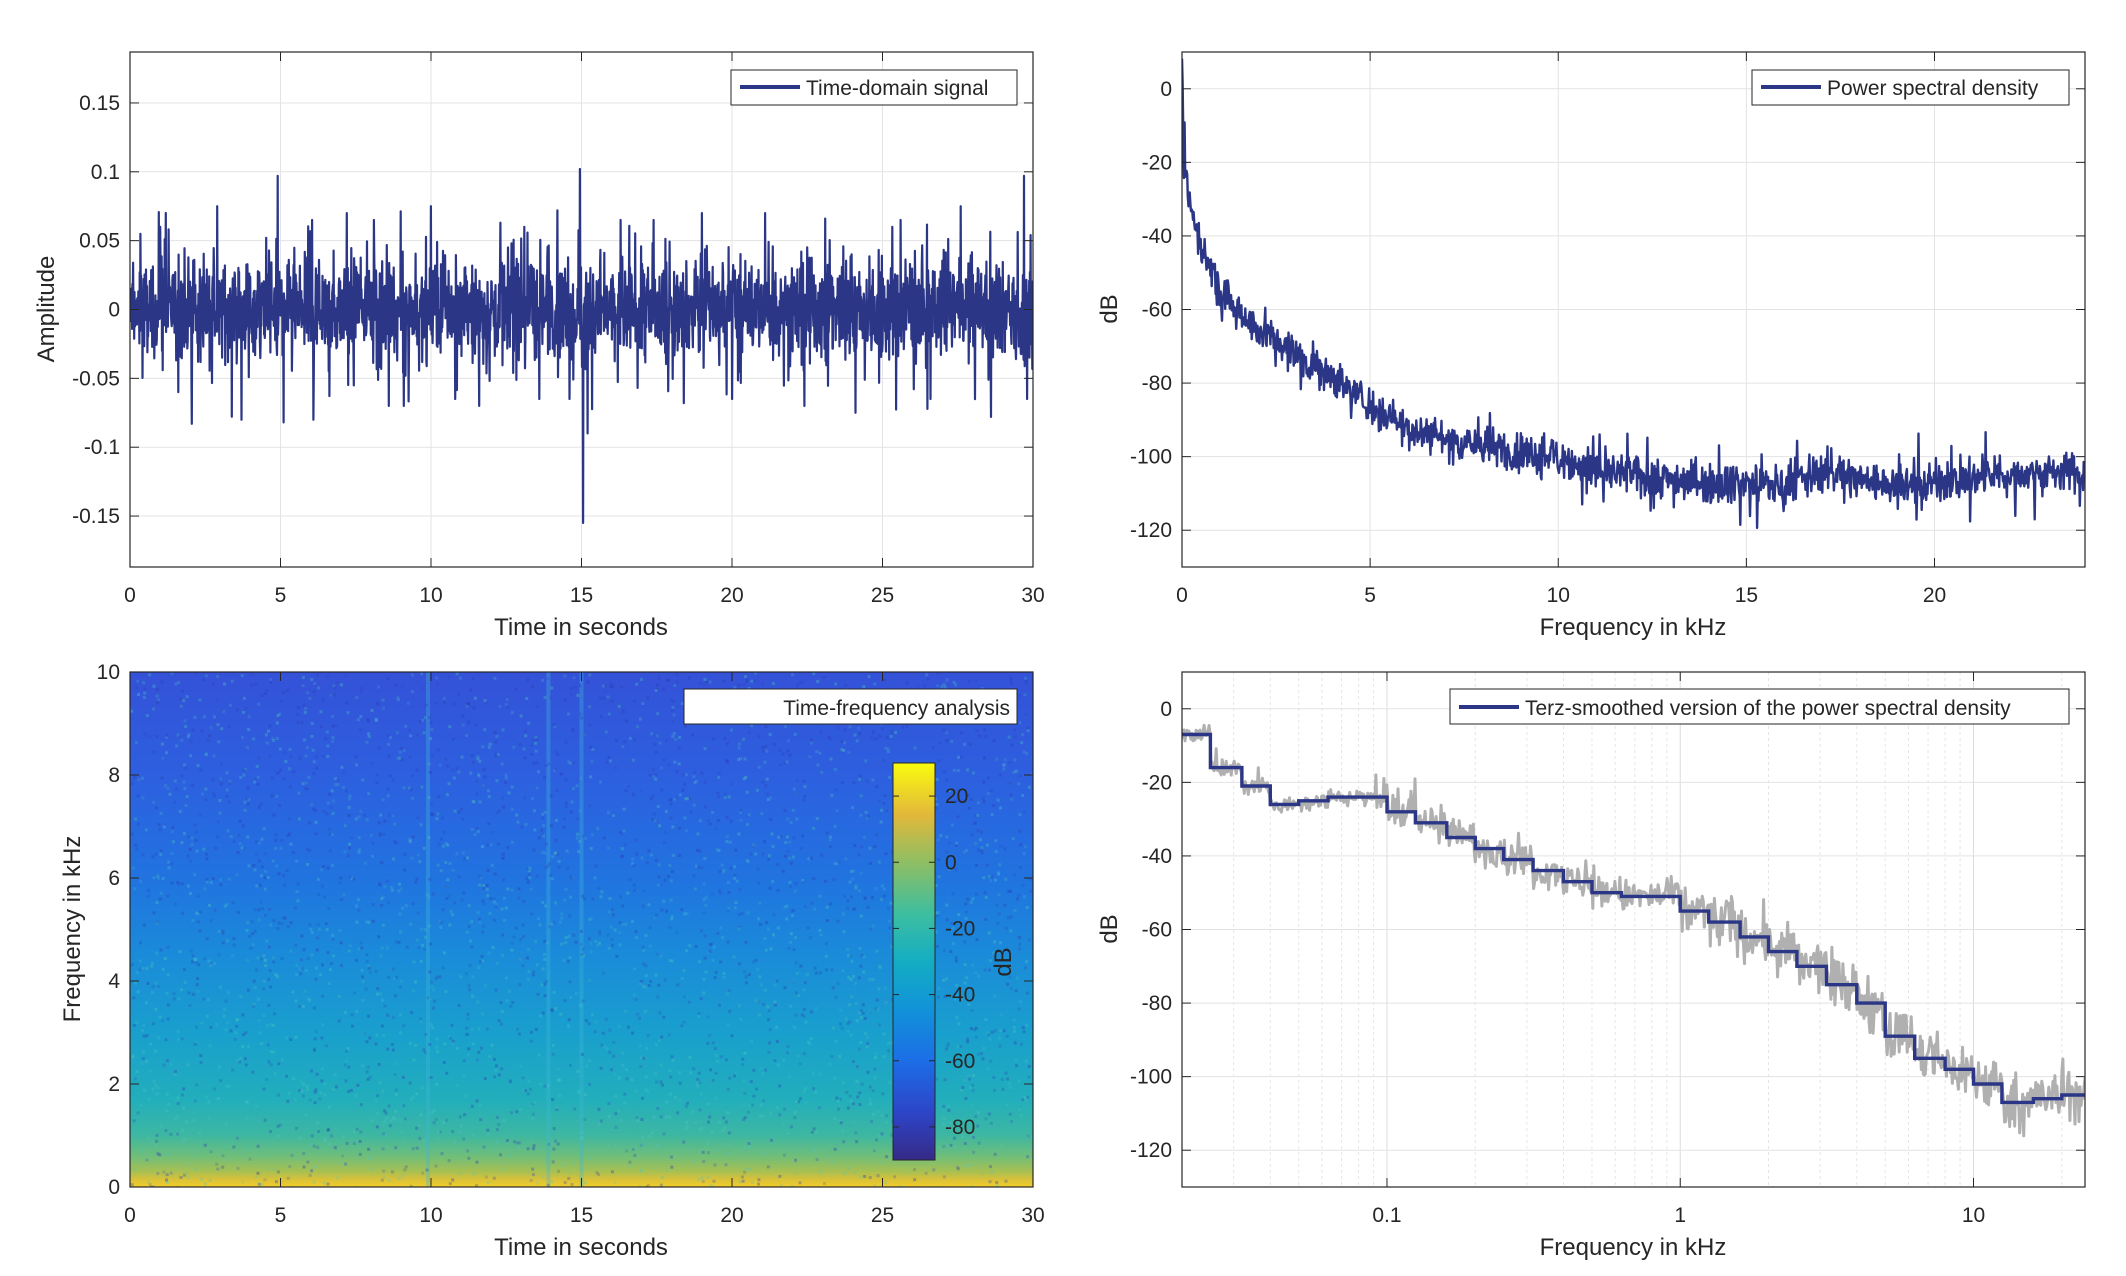  Describe the element at coordinates (1109, 308) in the screenshot. I see `psd-ylabel: dB` at that location.